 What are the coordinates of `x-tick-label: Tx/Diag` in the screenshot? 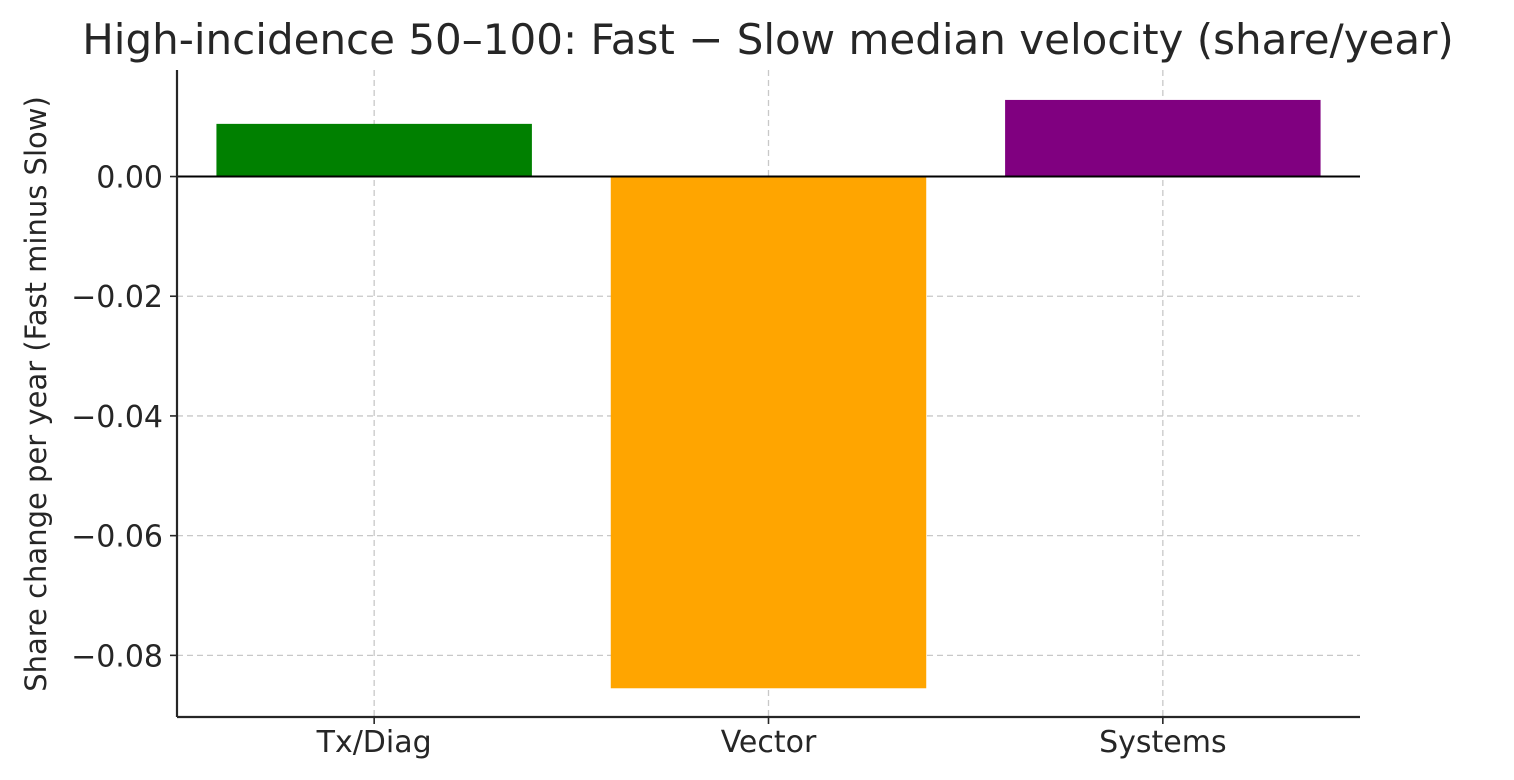 It's located at (374, 742).